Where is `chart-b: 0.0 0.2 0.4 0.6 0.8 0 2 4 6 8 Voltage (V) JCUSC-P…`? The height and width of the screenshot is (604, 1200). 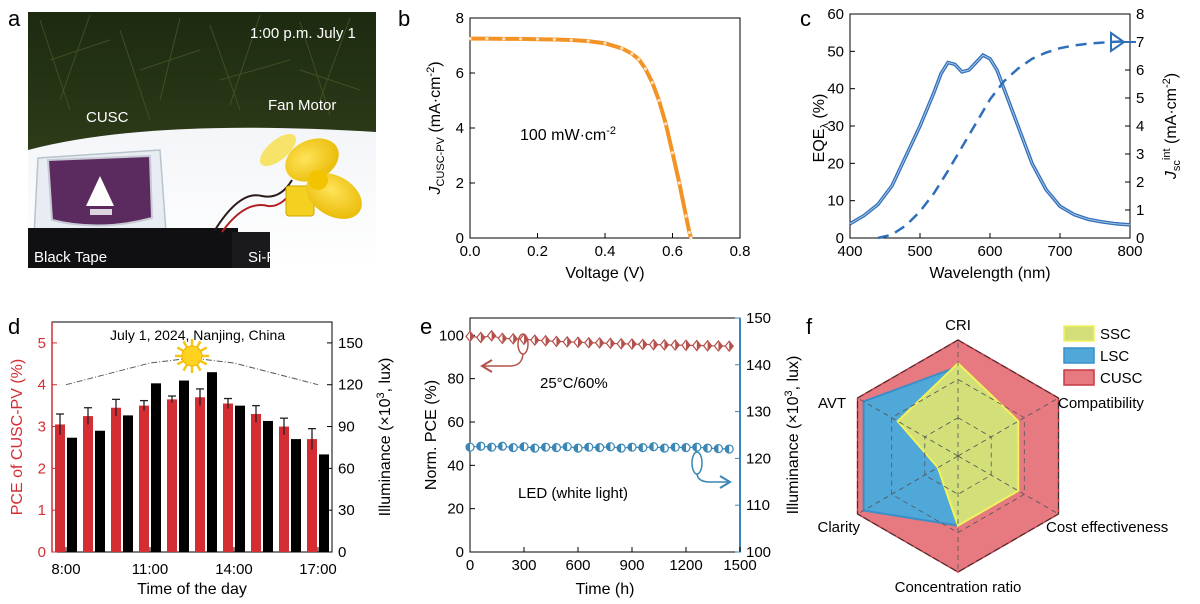 chart-b: 0.0 0.2 0.4 0.6 0.8 0 2 4 6 8 Voltage (V) JCUSC-P… is located at coordinates (587, 146).